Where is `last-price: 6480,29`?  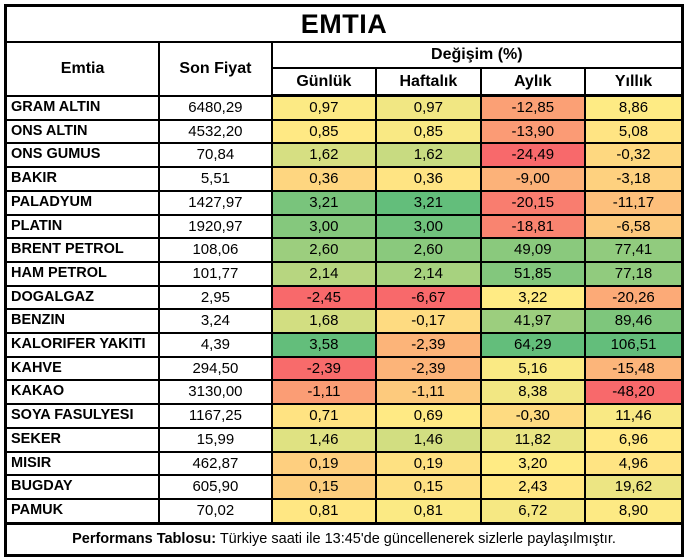
last-price: 6480,29 is located at coordinates (215, 107).